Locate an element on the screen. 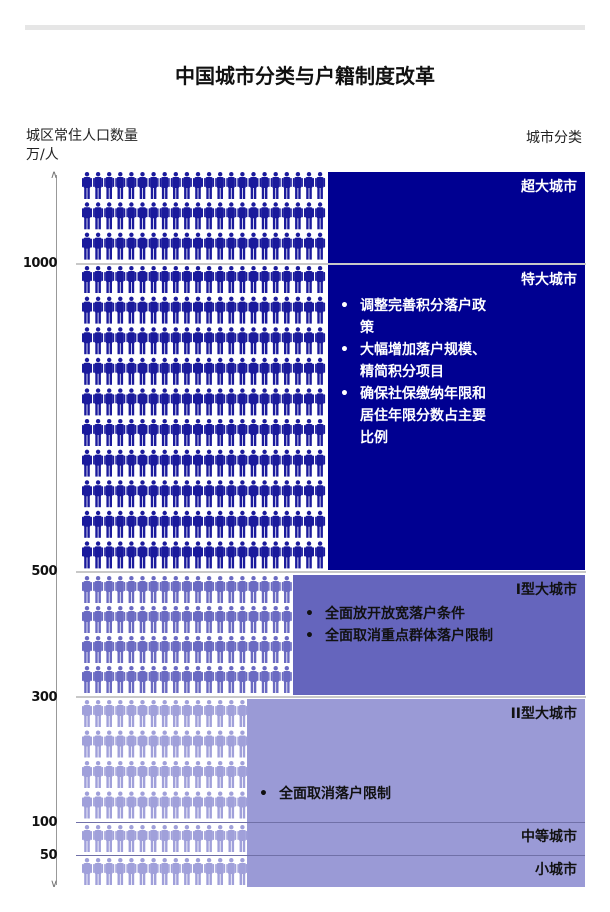 The height and width of the screenshot is (912, 610). tick-300: 300 is located at coordinates (44, 697).